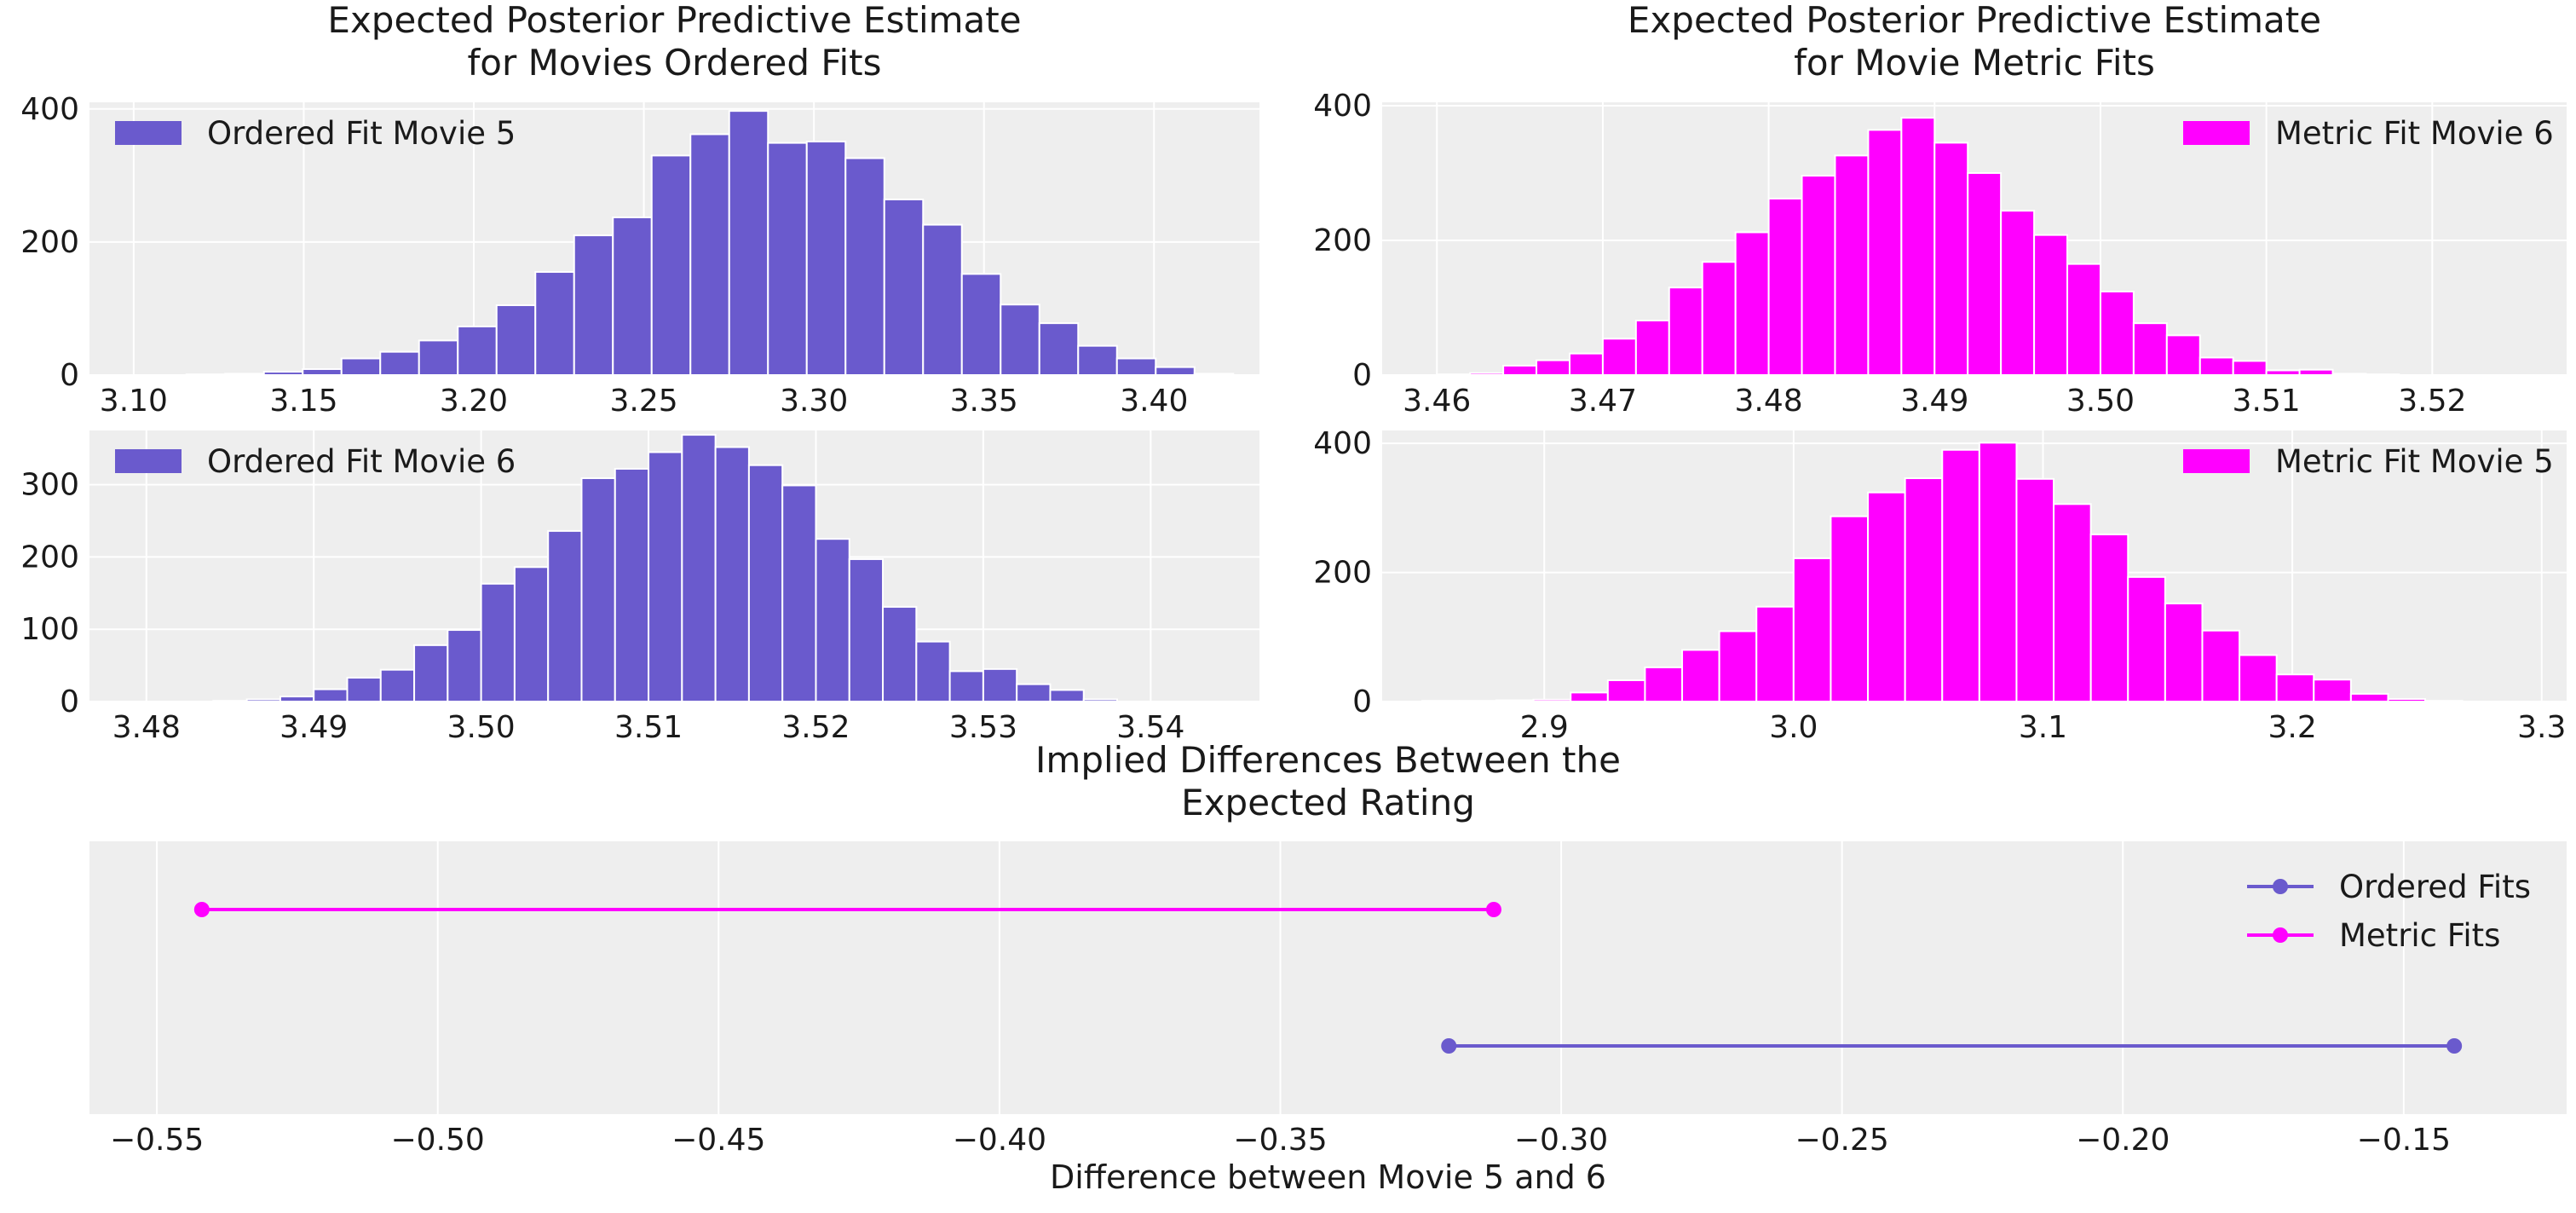 This screenshot has width=2576, height=1213. What do you see at coordinates (474, 401) in the screenshot?
I see `x-tick-label: 3.20` at bounding box center [474, 401].